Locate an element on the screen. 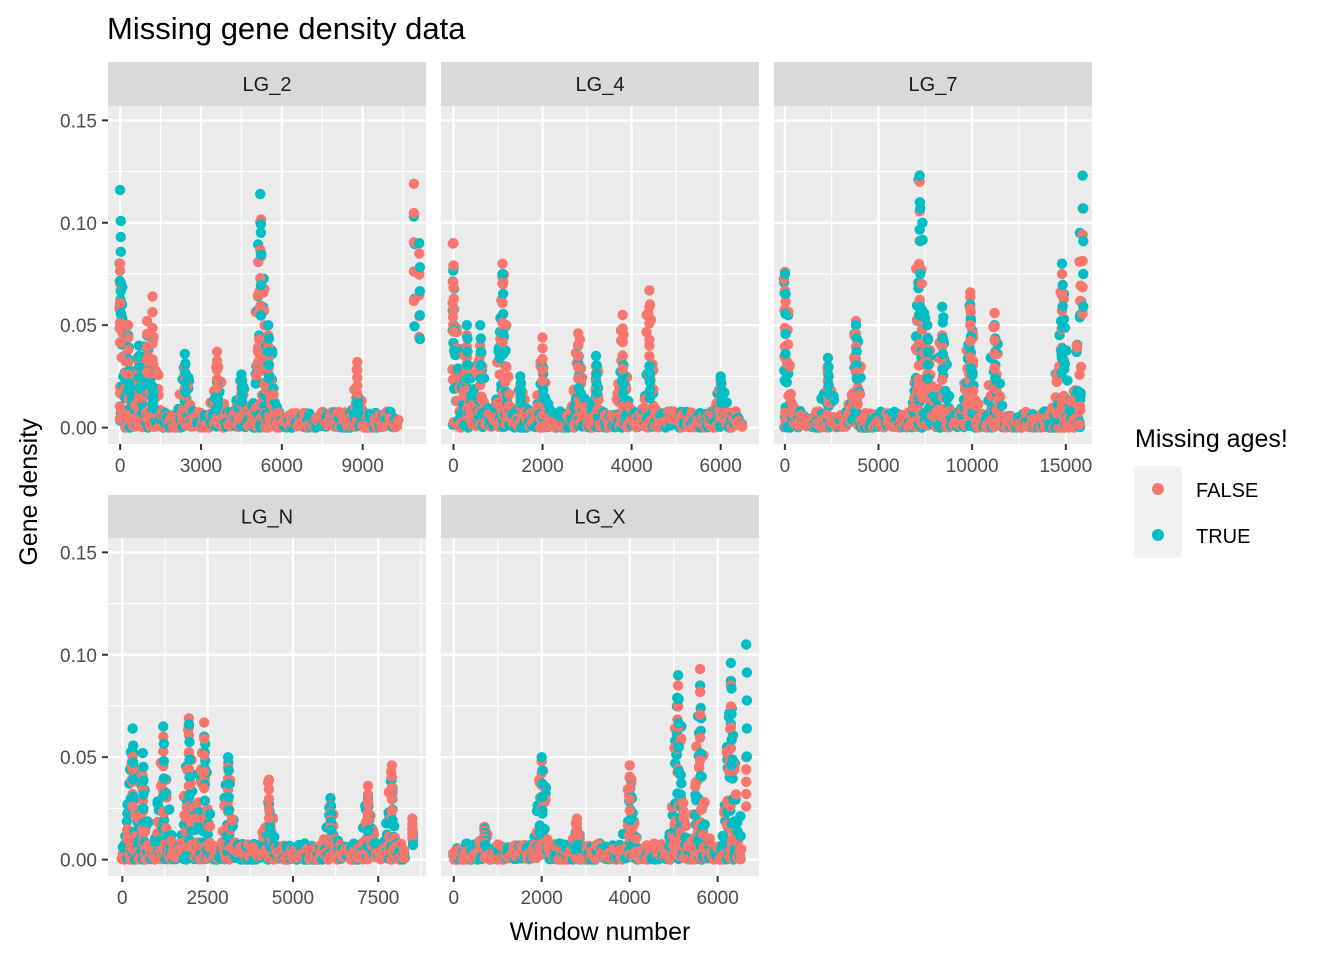 The width and height of the screenshot is (1344, 960). y-axis-title: Gene density is located at coordinates (29, 492).